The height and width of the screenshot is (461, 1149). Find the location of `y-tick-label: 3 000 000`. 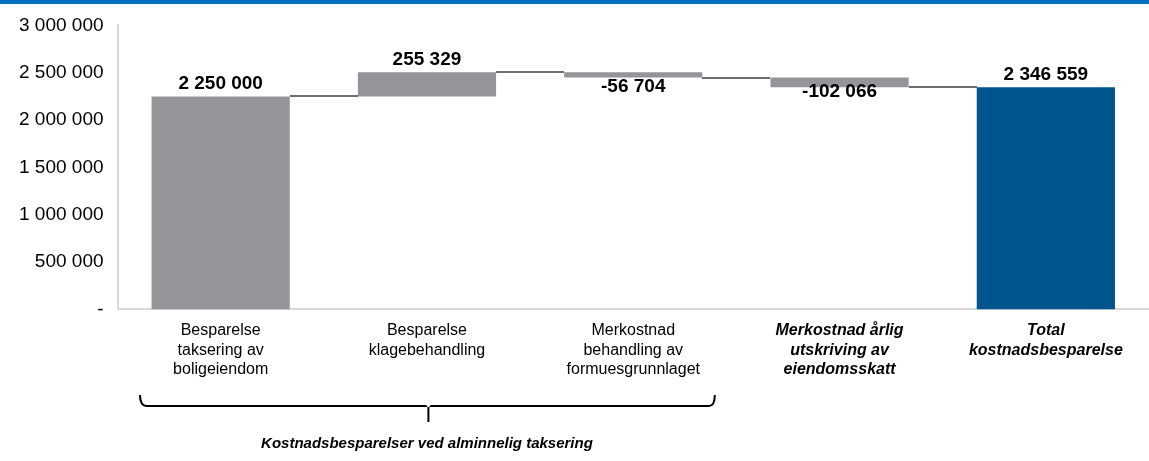

y-tick-label: 3 000 000 is located at coordinates (61, 24).